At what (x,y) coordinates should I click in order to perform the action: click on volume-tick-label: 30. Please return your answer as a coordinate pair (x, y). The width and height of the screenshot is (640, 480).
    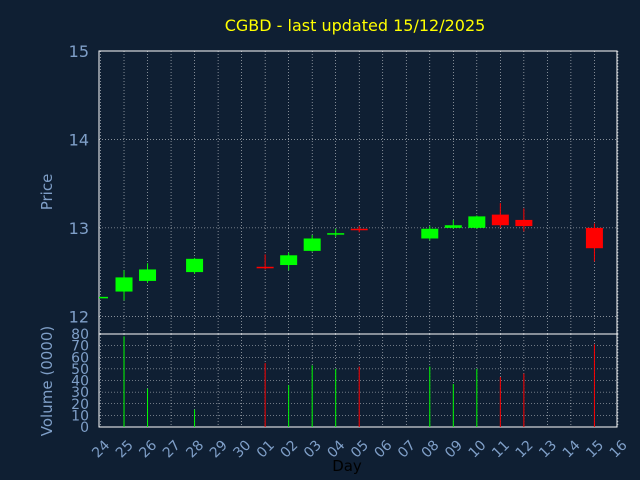
    Looking at the image, I should click on (80, 393).